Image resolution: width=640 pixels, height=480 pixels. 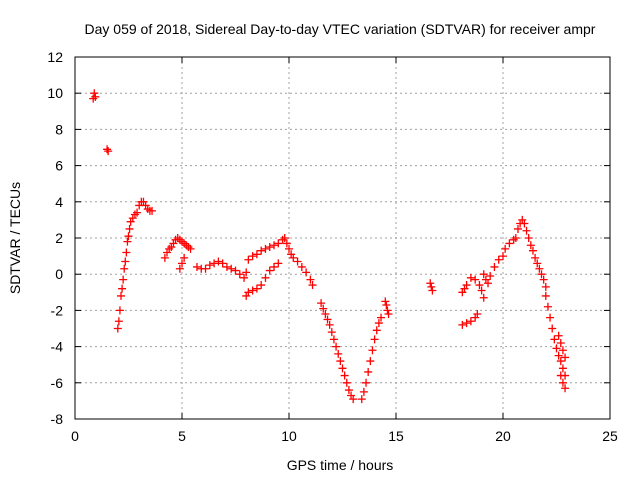 I want to click on y-tick-label: -2, so click(x=57, y=310).